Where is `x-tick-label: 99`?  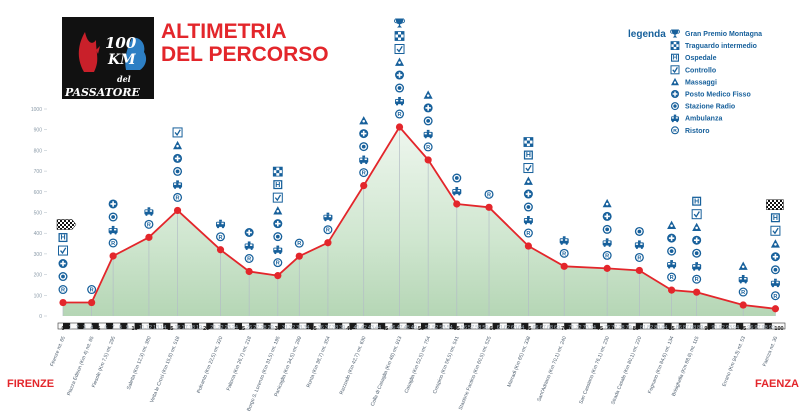
x-tick-label: 99 is located at coordinates (772, 328).